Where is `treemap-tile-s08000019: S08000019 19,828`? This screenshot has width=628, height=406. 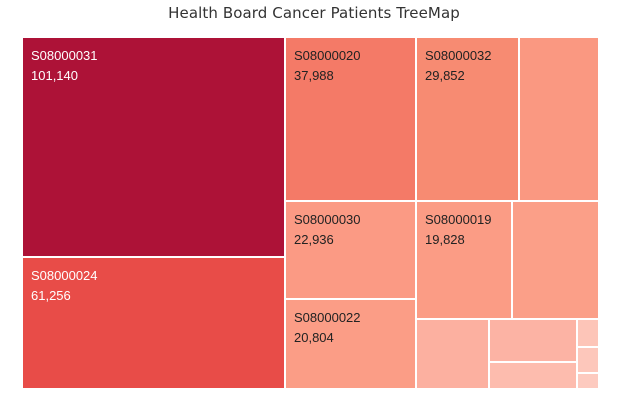
treemap-tile-s08000019: S08000019 19,828 is located at coordinates (464, 260).